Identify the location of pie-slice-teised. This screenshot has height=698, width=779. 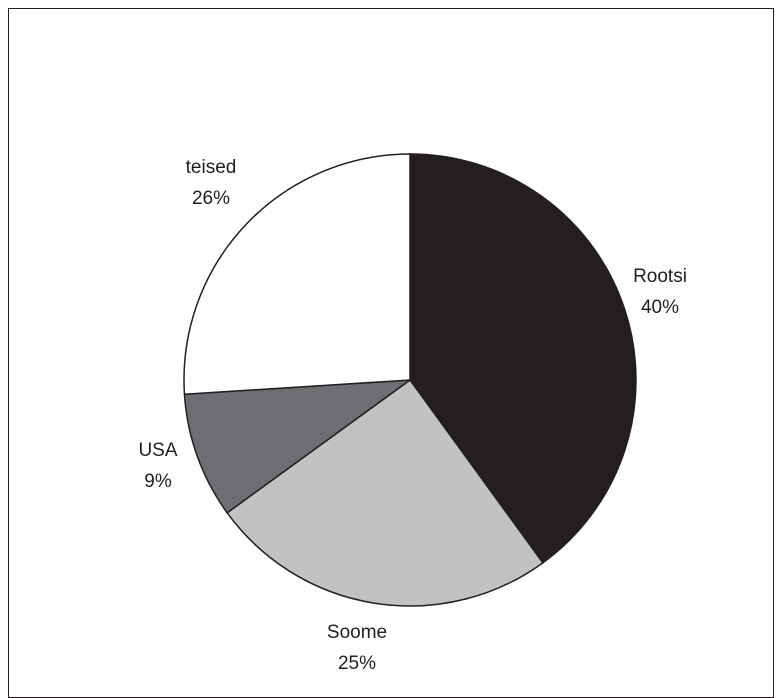
(297, 274).